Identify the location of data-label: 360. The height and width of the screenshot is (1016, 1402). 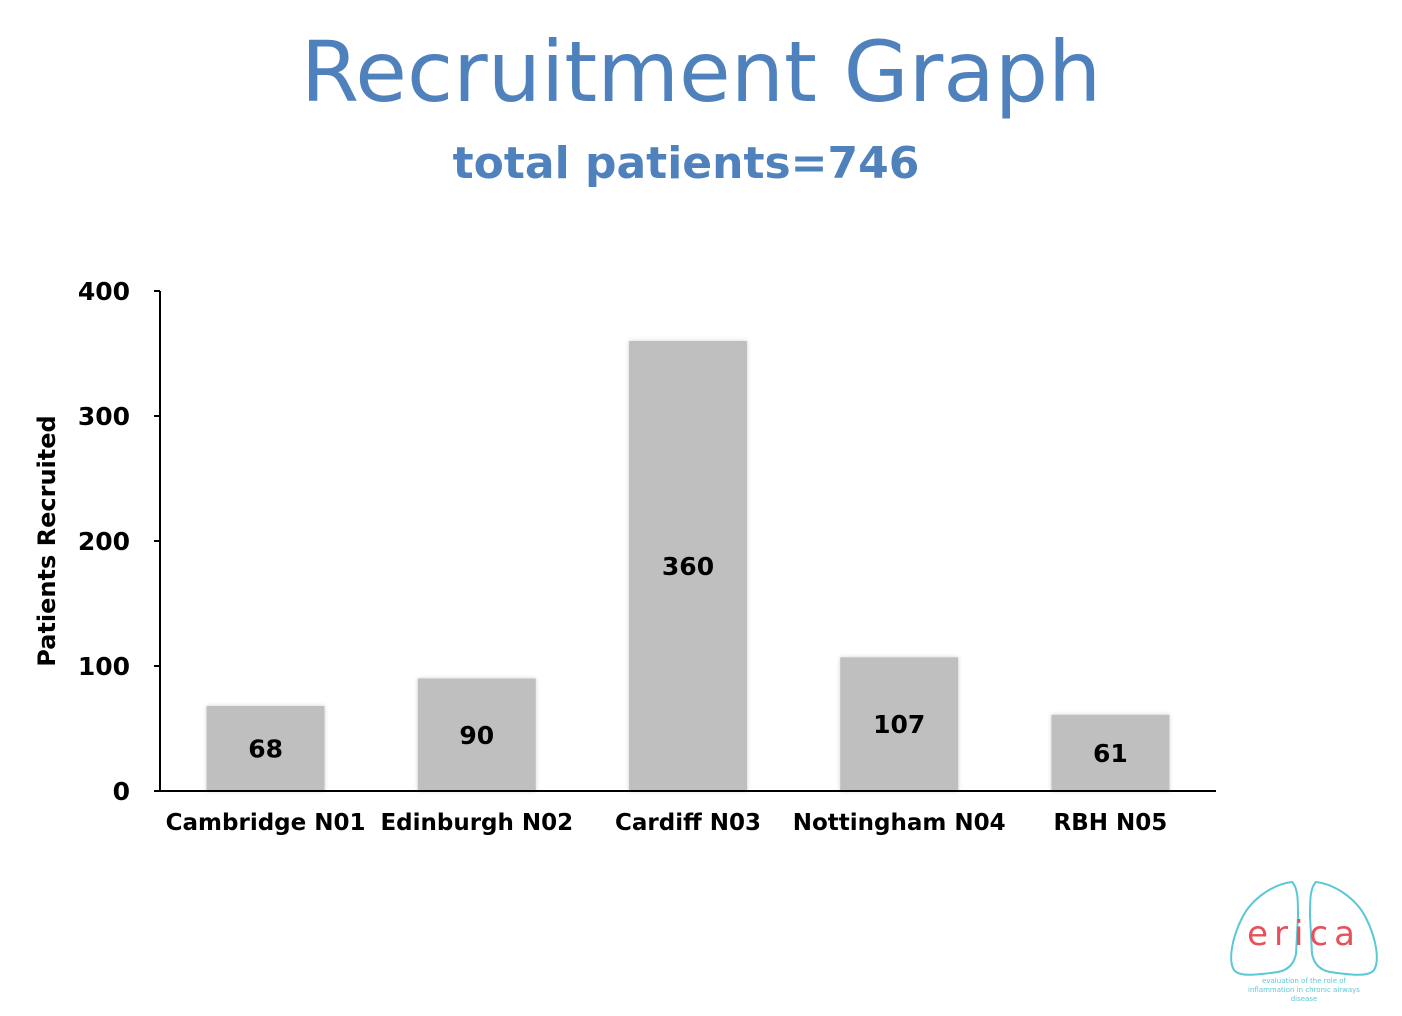
(688, 566).